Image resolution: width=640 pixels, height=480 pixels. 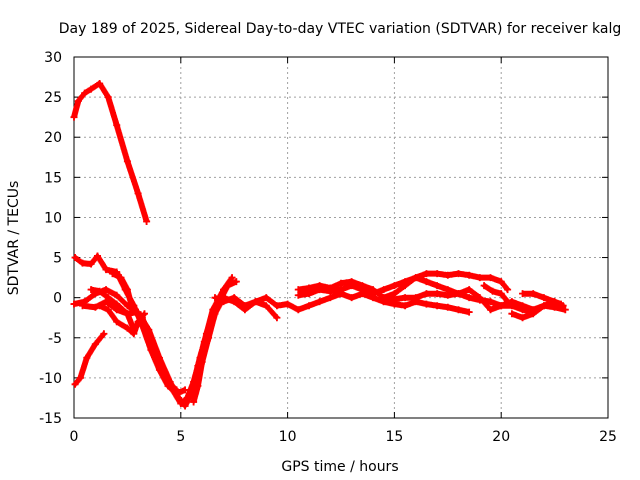 I want to click on series-arc-o, so click(x=543, y=300).